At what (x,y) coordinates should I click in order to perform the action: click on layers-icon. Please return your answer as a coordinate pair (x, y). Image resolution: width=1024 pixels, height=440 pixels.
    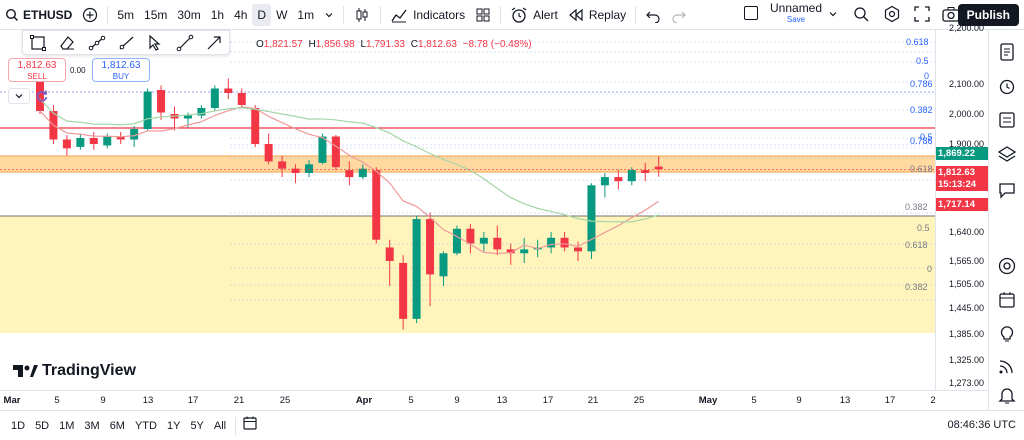
    Looking at the image, I should click on (1007, 154).